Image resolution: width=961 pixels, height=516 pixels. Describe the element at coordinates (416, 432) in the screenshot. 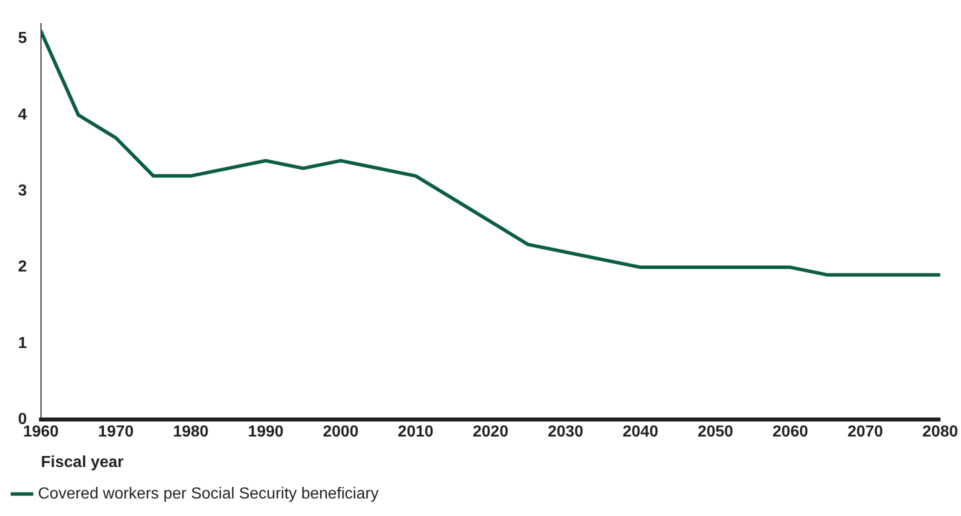

I see `x-tick-label: 2010` at that location.